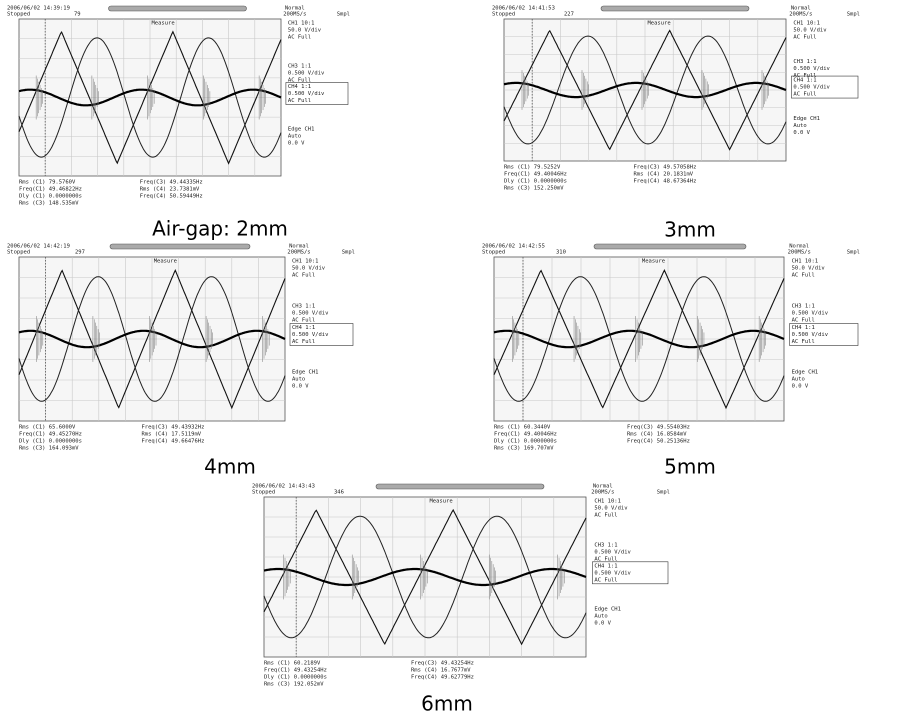  What do you see at coordinates (50, 190) in the screenshot?
I see `measurement: Freq(C1) 49.46822Hz` at bounding box center [50, 190].